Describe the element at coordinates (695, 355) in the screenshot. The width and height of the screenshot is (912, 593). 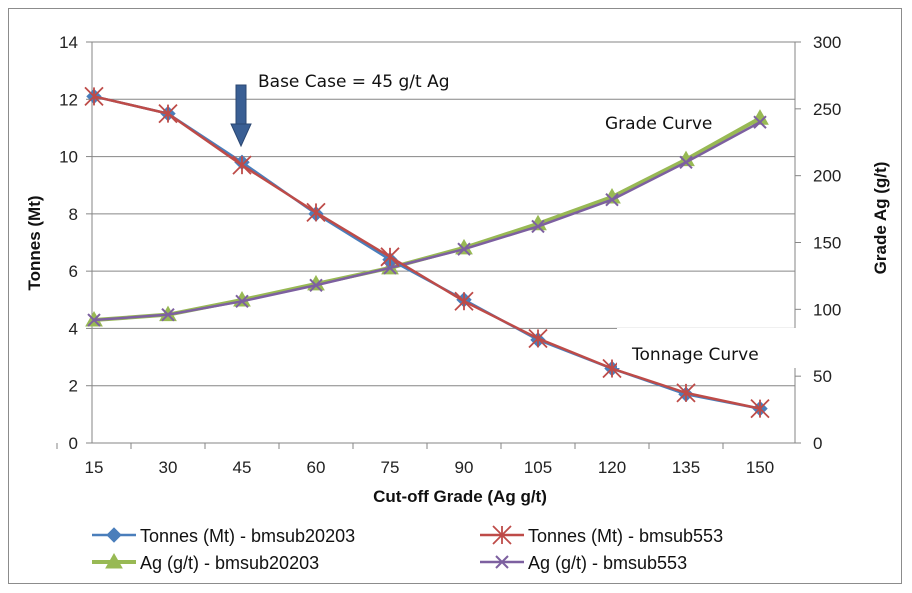
I see `tonnage-curve-label: Tonnage Curve` at that location.